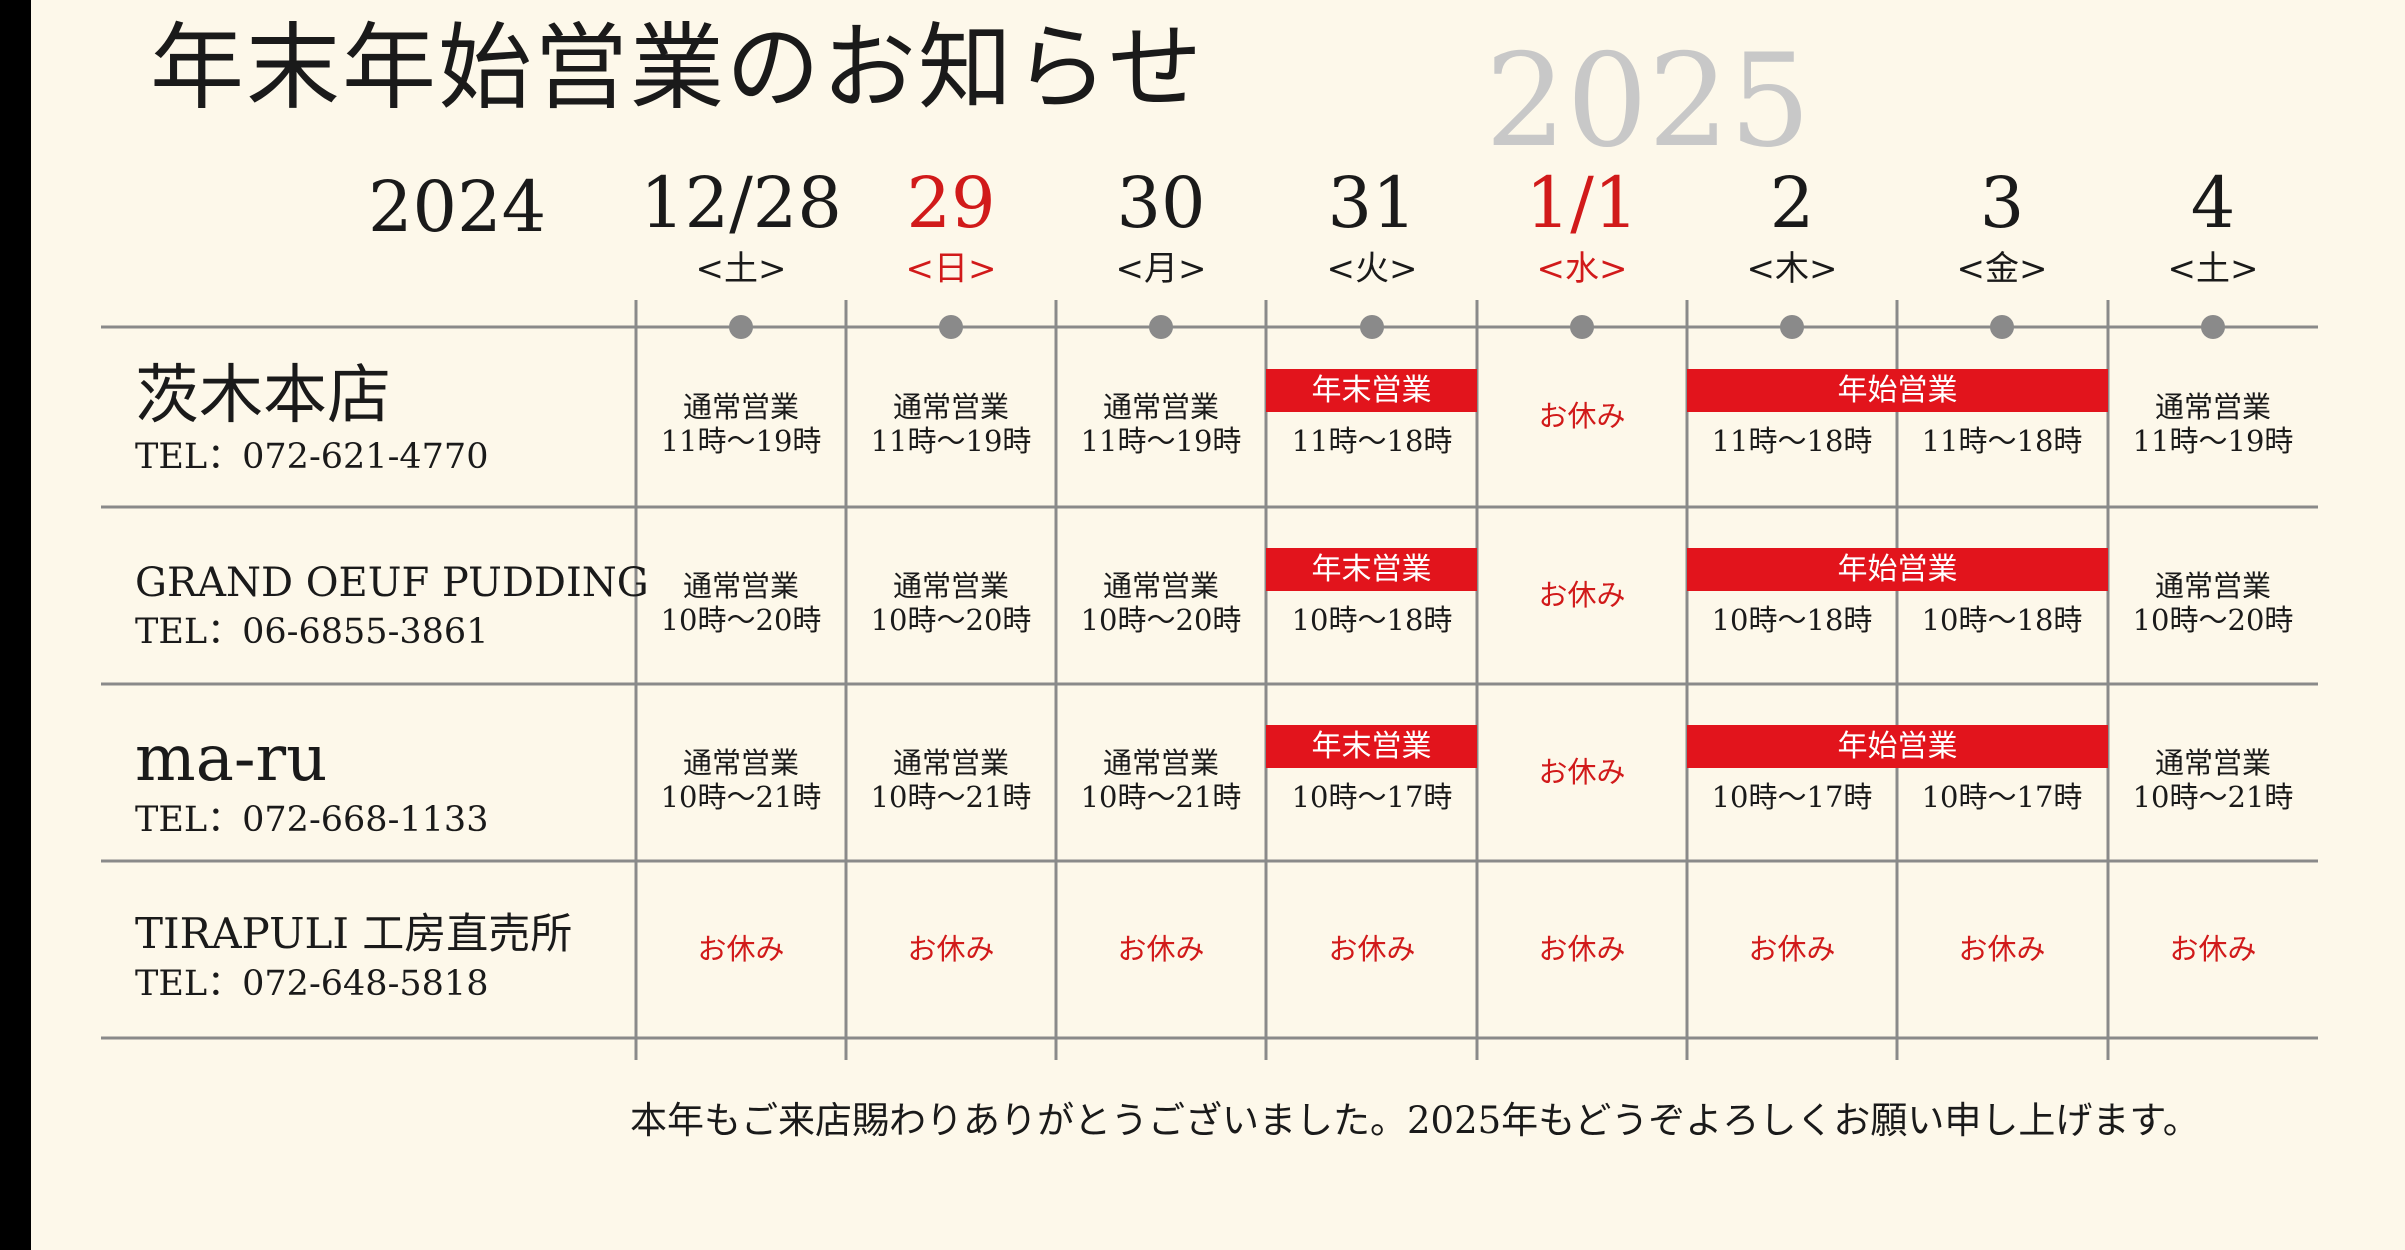 This screenshot has height=1250, width=2405. Describe the element at coordinates (15, 625) in the screenshot. I see `left-edge-bar` at that location.